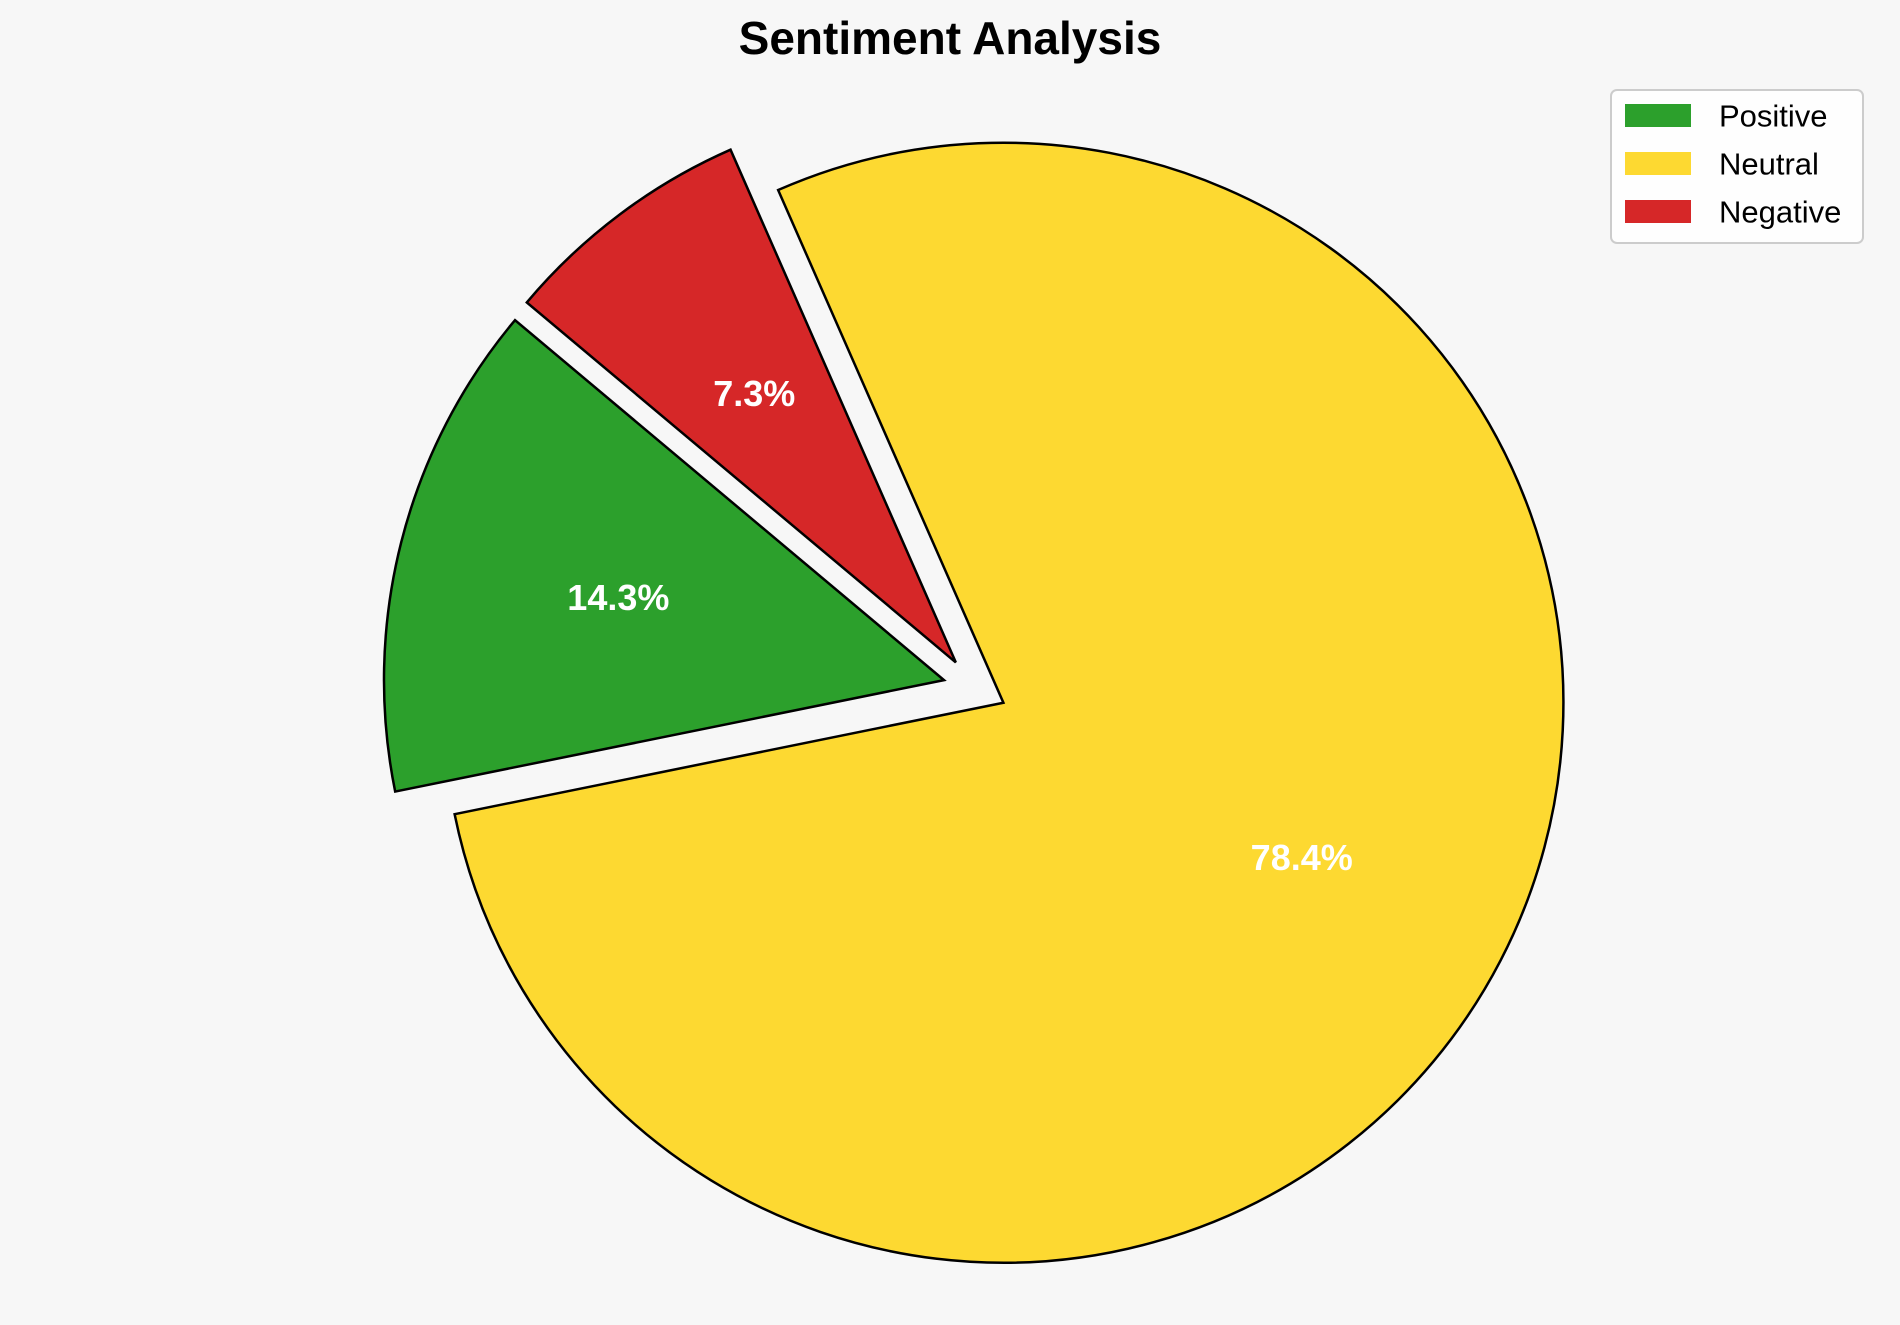  I want to click on legend-entries: Positive Neutral Negative, so click(1733, 164).